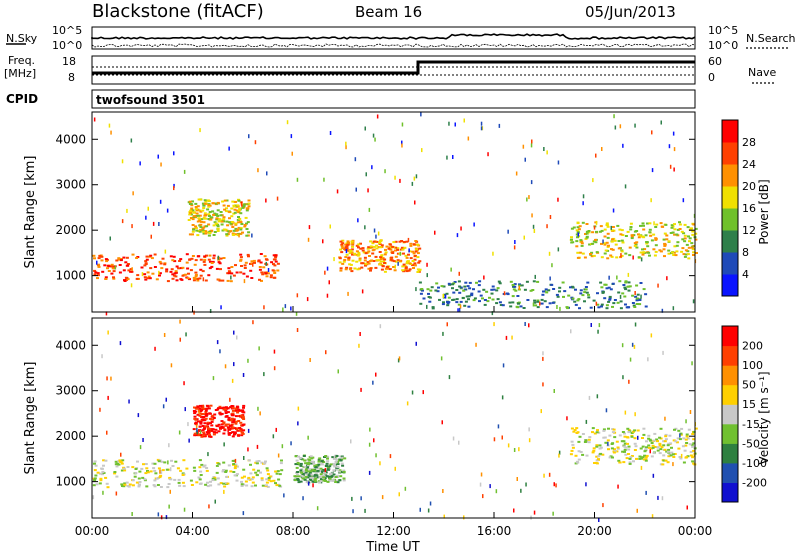 This screenshot has height=554, width=800. Describe the element at coordinates (22, 38) in the screenshot. I see `noise-sky-label: N.Sky` at that location.